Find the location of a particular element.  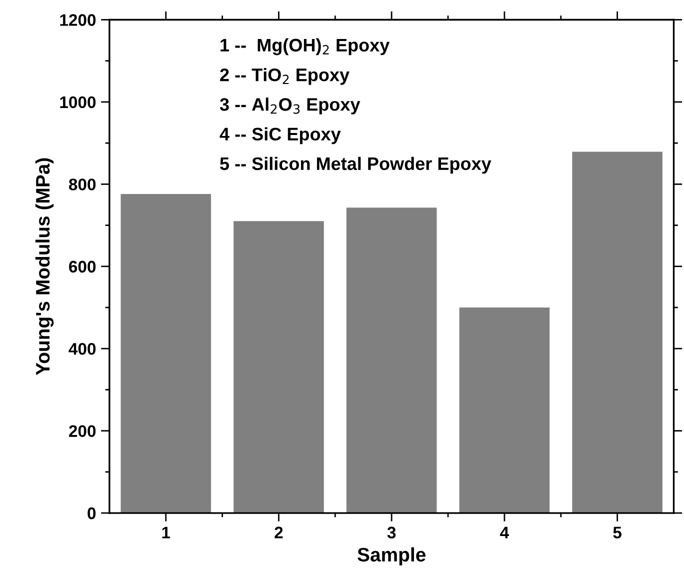

y-tick-label: 400 is located at coordinates (82, 349).